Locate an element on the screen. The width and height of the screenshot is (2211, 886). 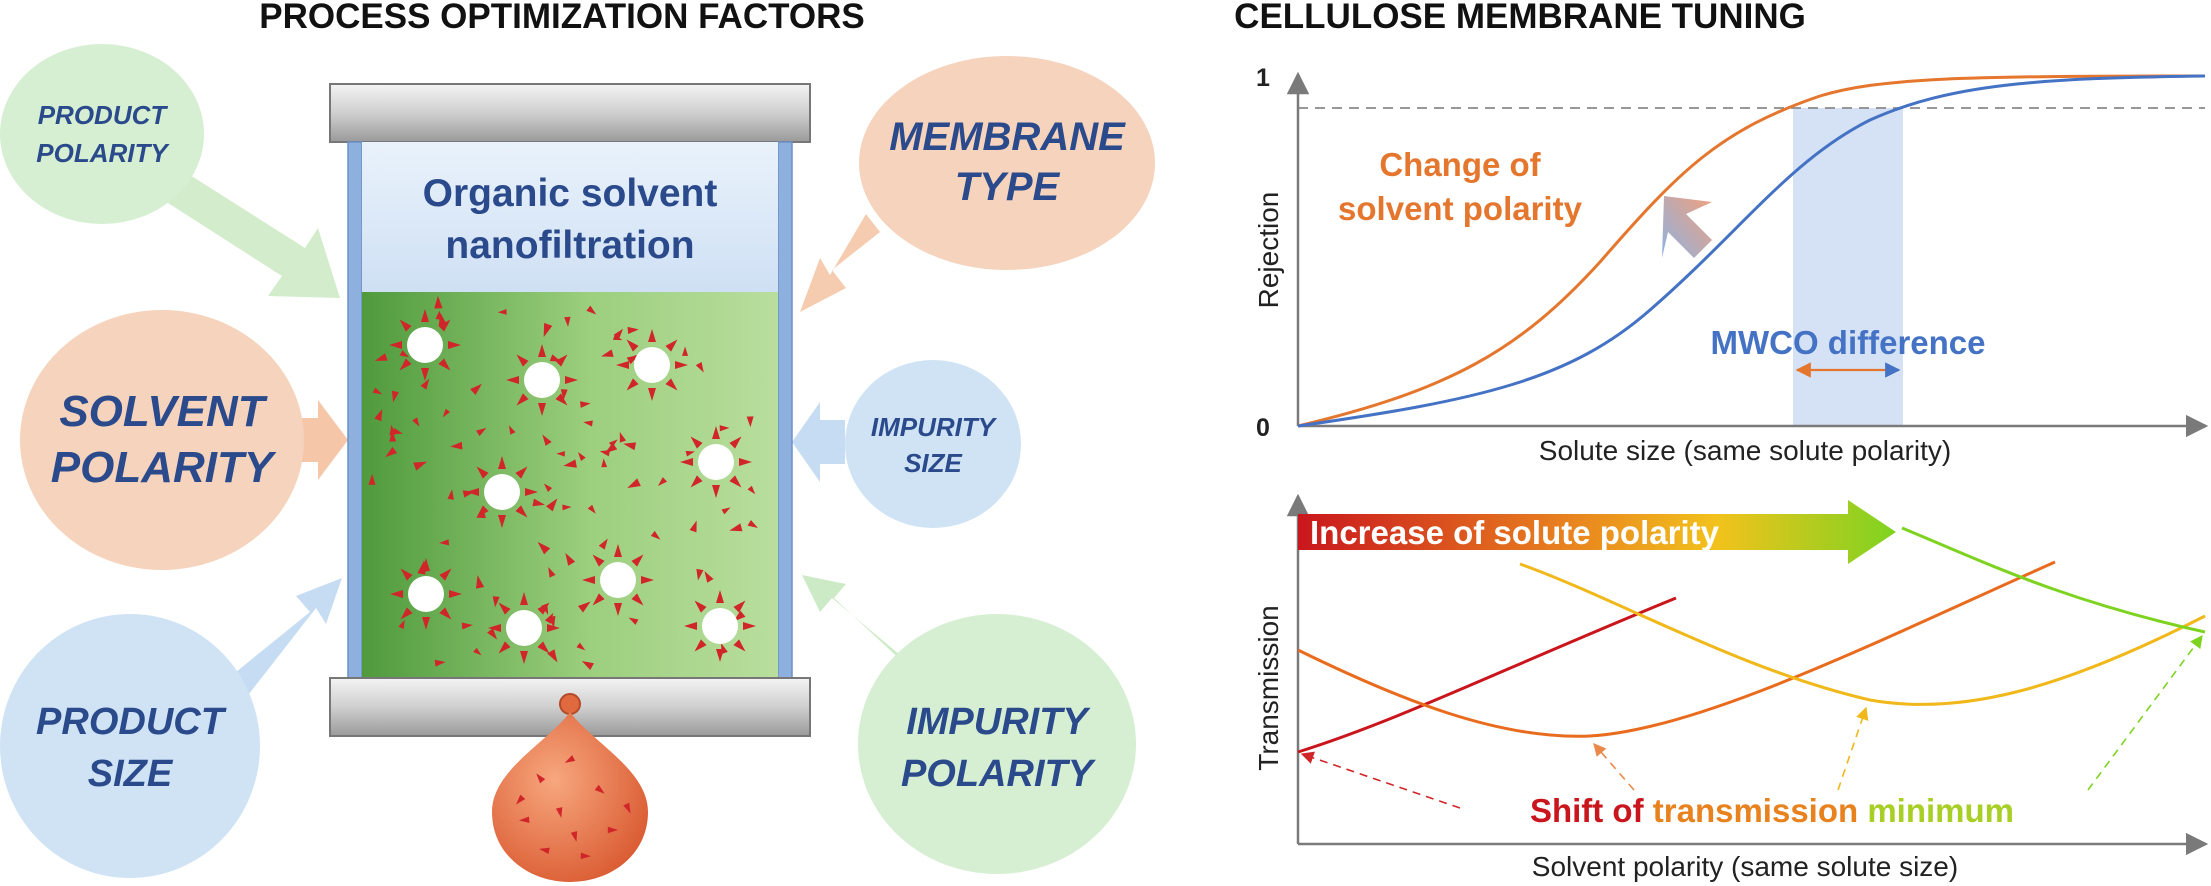
shift-word-2: transmission is located at coordinates (1755, 810).